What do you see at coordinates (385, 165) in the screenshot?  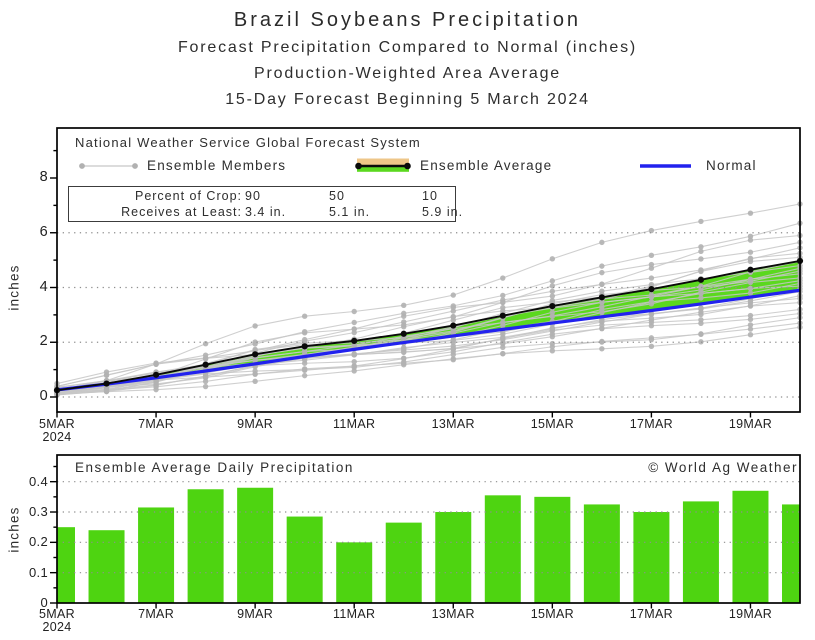 I see `legend-swatches` at bounding box center [385, 165].